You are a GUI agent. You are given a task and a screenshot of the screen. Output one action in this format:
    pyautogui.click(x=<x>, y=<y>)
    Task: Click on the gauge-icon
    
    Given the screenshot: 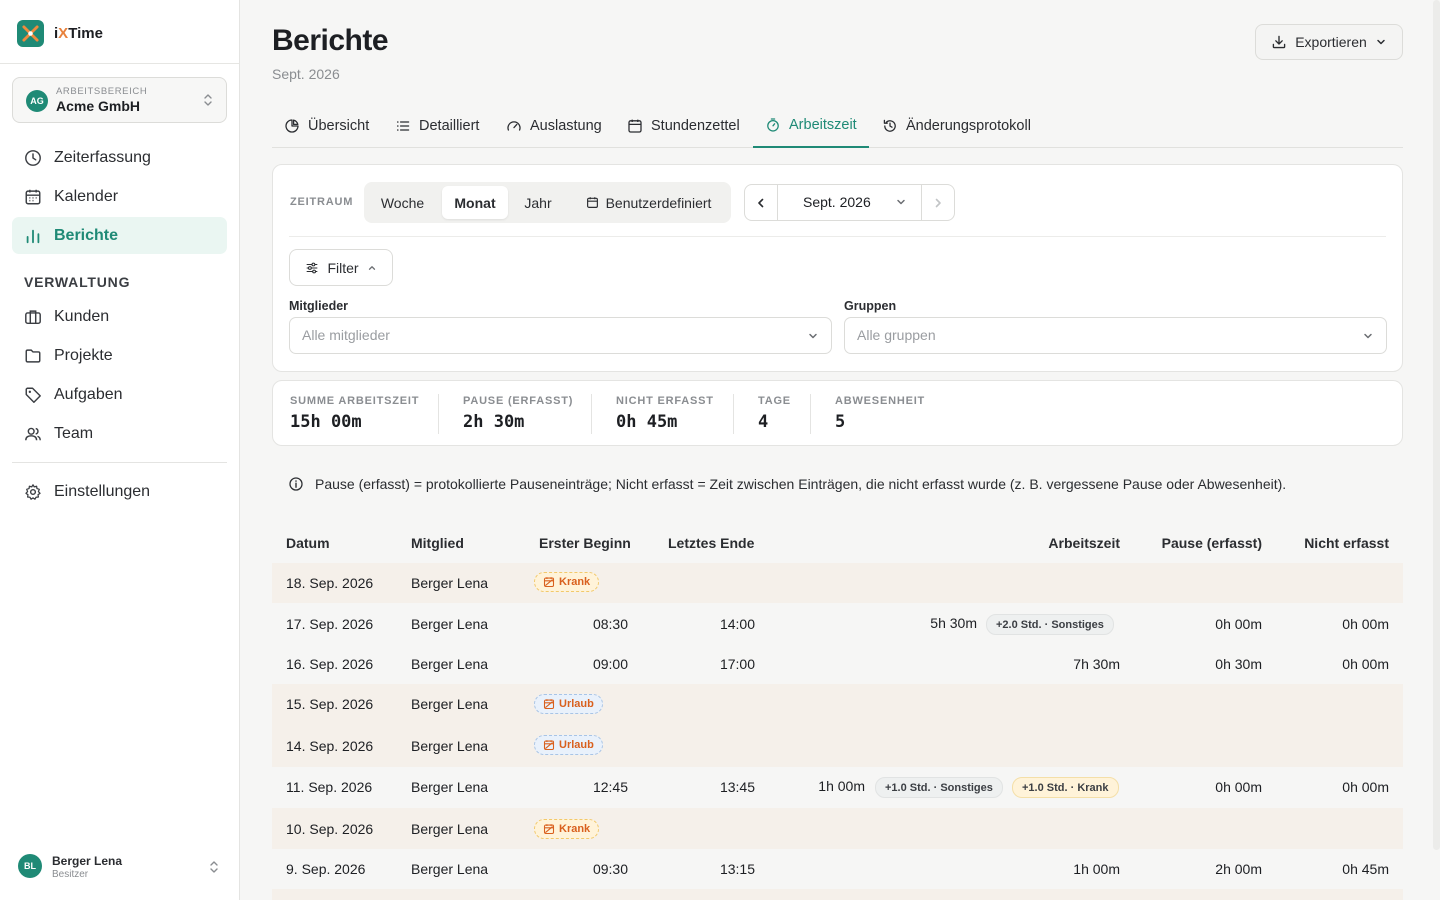 What is the action you would take?
    pyautogui.click(x=514, y=126)
    